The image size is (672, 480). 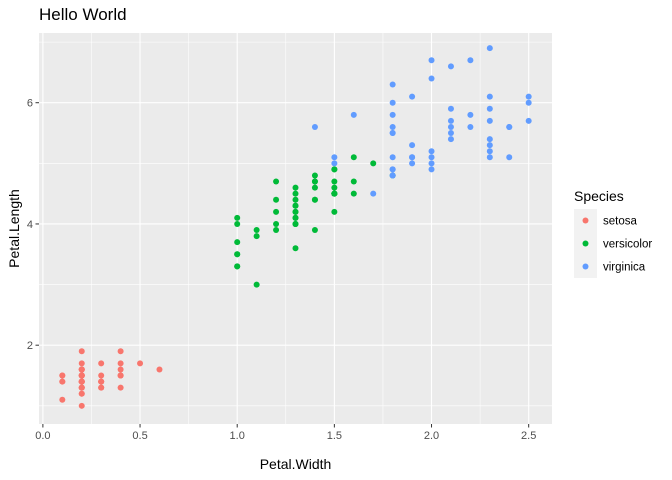 I want to click on x-tick-label: 2.0, so click(x=431, y=436).